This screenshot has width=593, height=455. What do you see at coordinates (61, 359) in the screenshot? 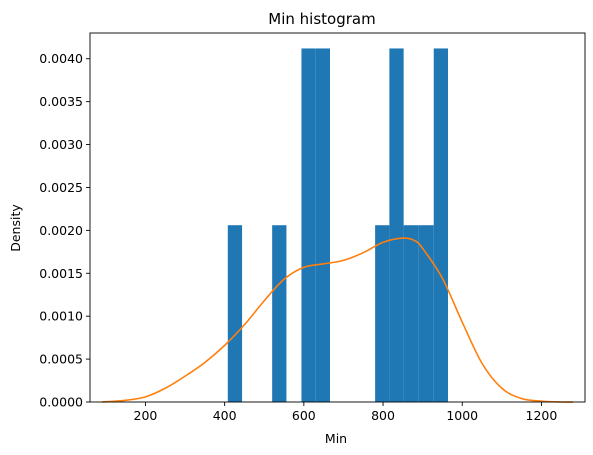
I see `y-tick-label-1: 0.0005` at bounding box center [61, 359].